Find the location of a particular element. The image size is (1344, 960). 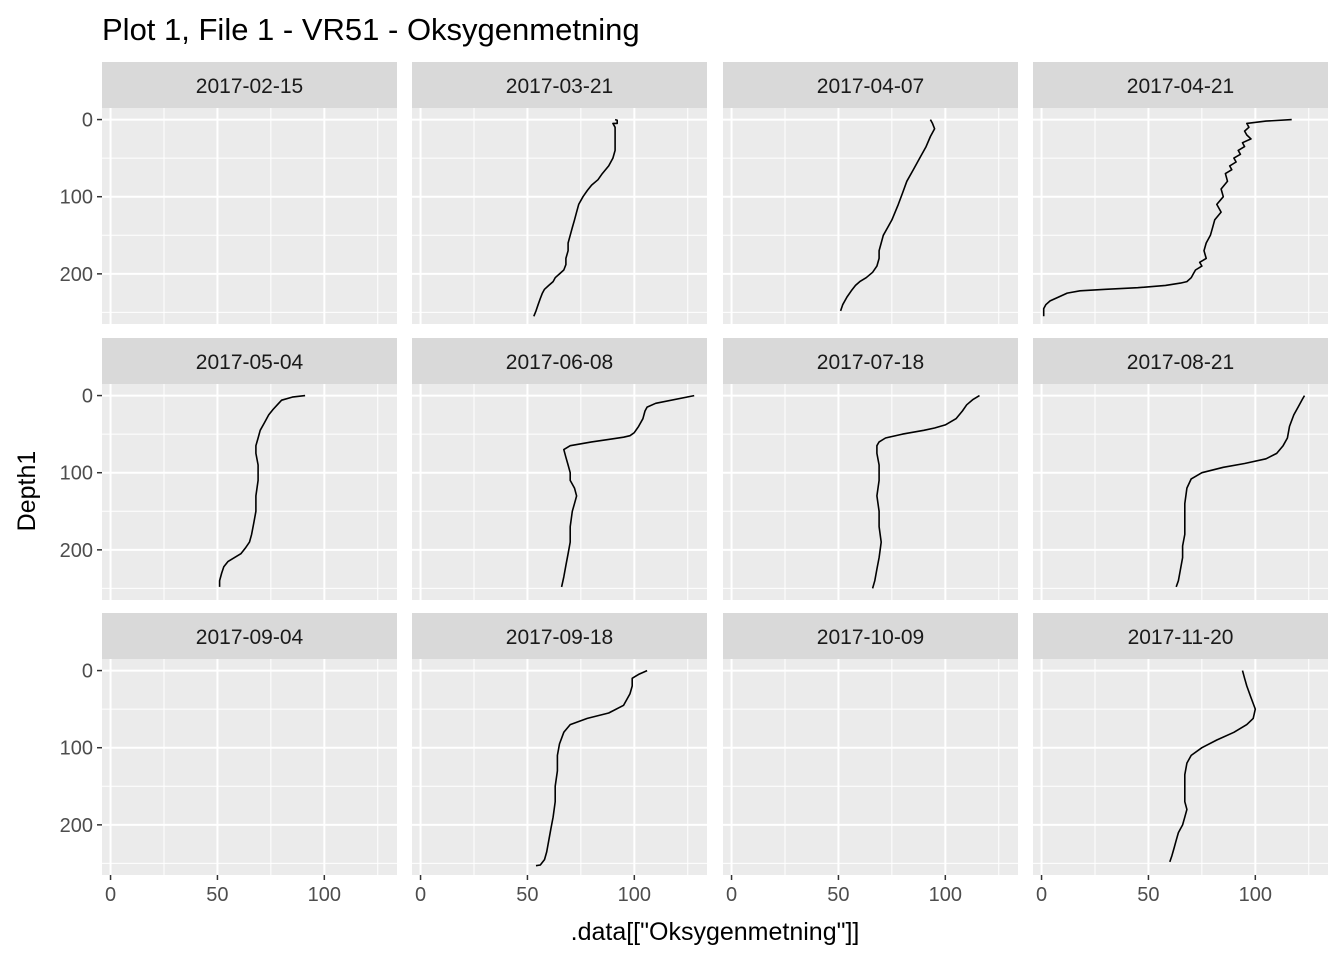

facet-strip-label: 2017-08-21 is located at coordinates (1180, 362).